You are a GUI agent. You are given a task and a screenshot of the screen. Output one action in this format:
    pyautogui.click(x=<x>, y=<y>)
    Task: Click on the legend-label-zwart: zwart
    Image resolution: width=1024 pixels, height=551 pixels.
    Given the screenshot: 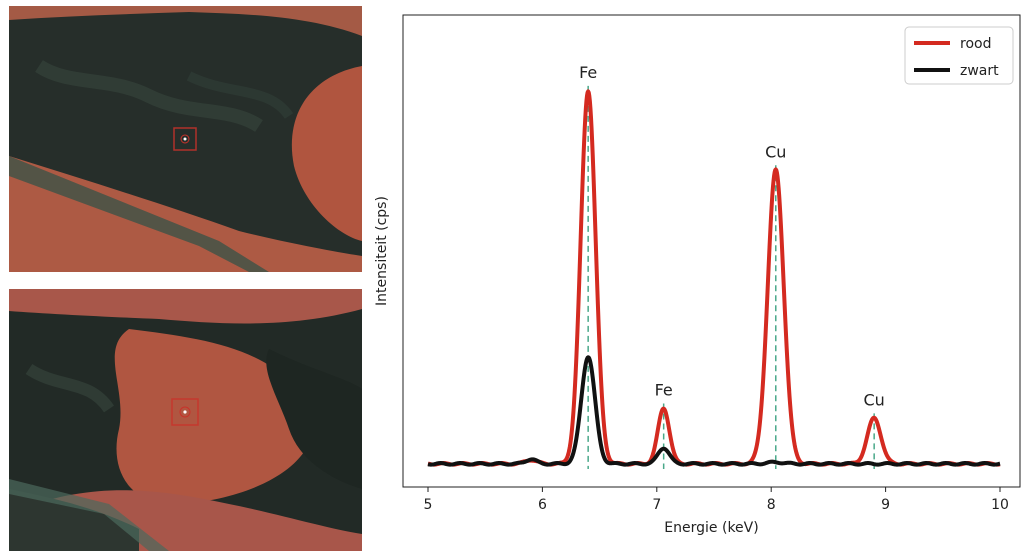 What is the action you would take?
    pyautogui.click(x=979, y=71)
    